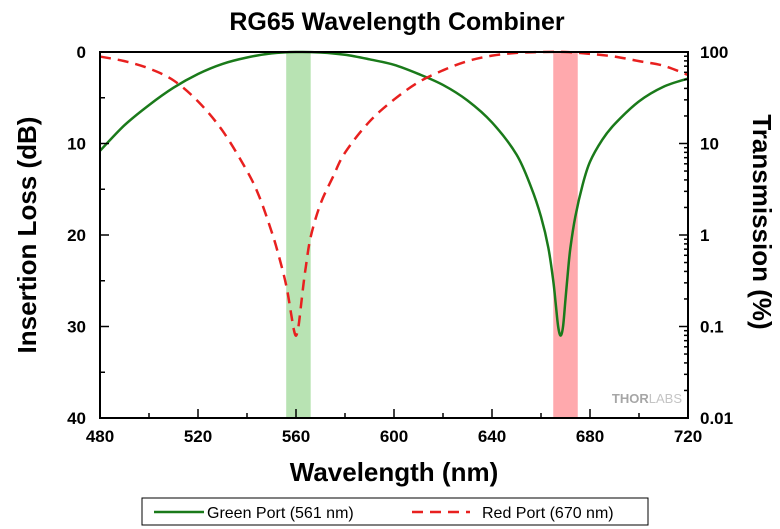  I want to click on legend: Green Port (561 nm) Red Port (670 nm), so click(395, 511).